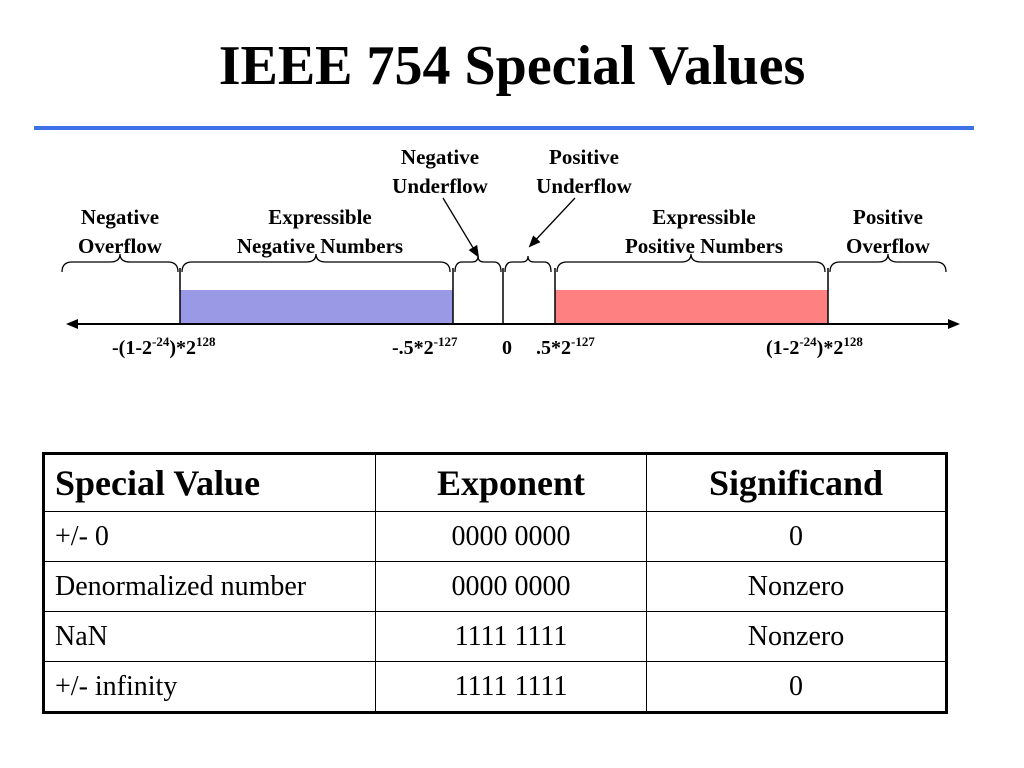 The height and width of the screenshot is (768, 1024). What do you see at coordinates (704, 231) in the screenshot?
I see `label-expressible-positive: Expressible Positive Numbers` at bounding box center [704, 231].